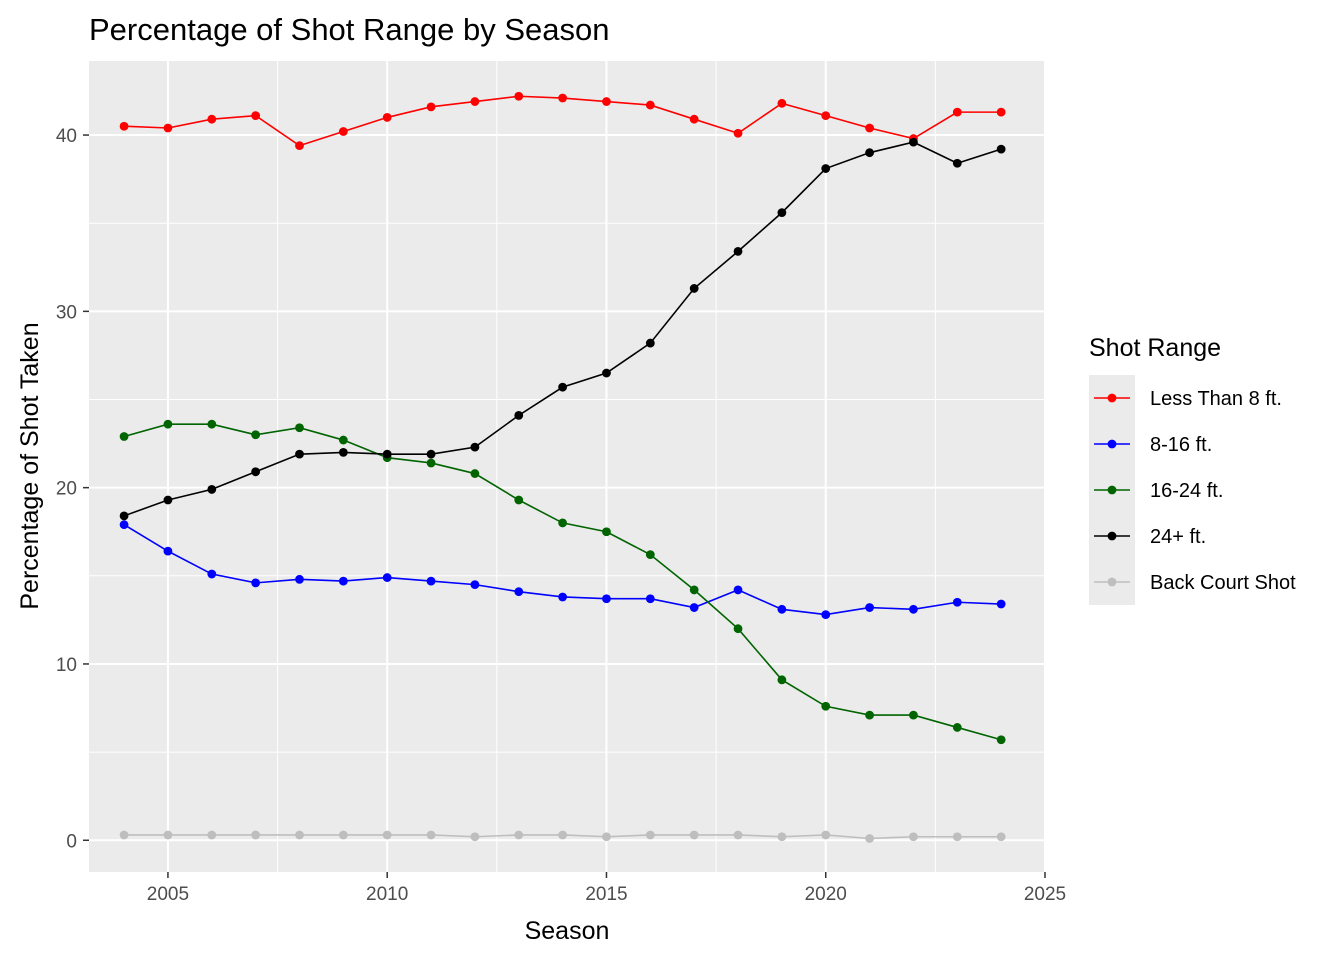  Describe the element at coordinates (168, 894) in the screenshot. I see `x-tick-label: 2005` at that location.